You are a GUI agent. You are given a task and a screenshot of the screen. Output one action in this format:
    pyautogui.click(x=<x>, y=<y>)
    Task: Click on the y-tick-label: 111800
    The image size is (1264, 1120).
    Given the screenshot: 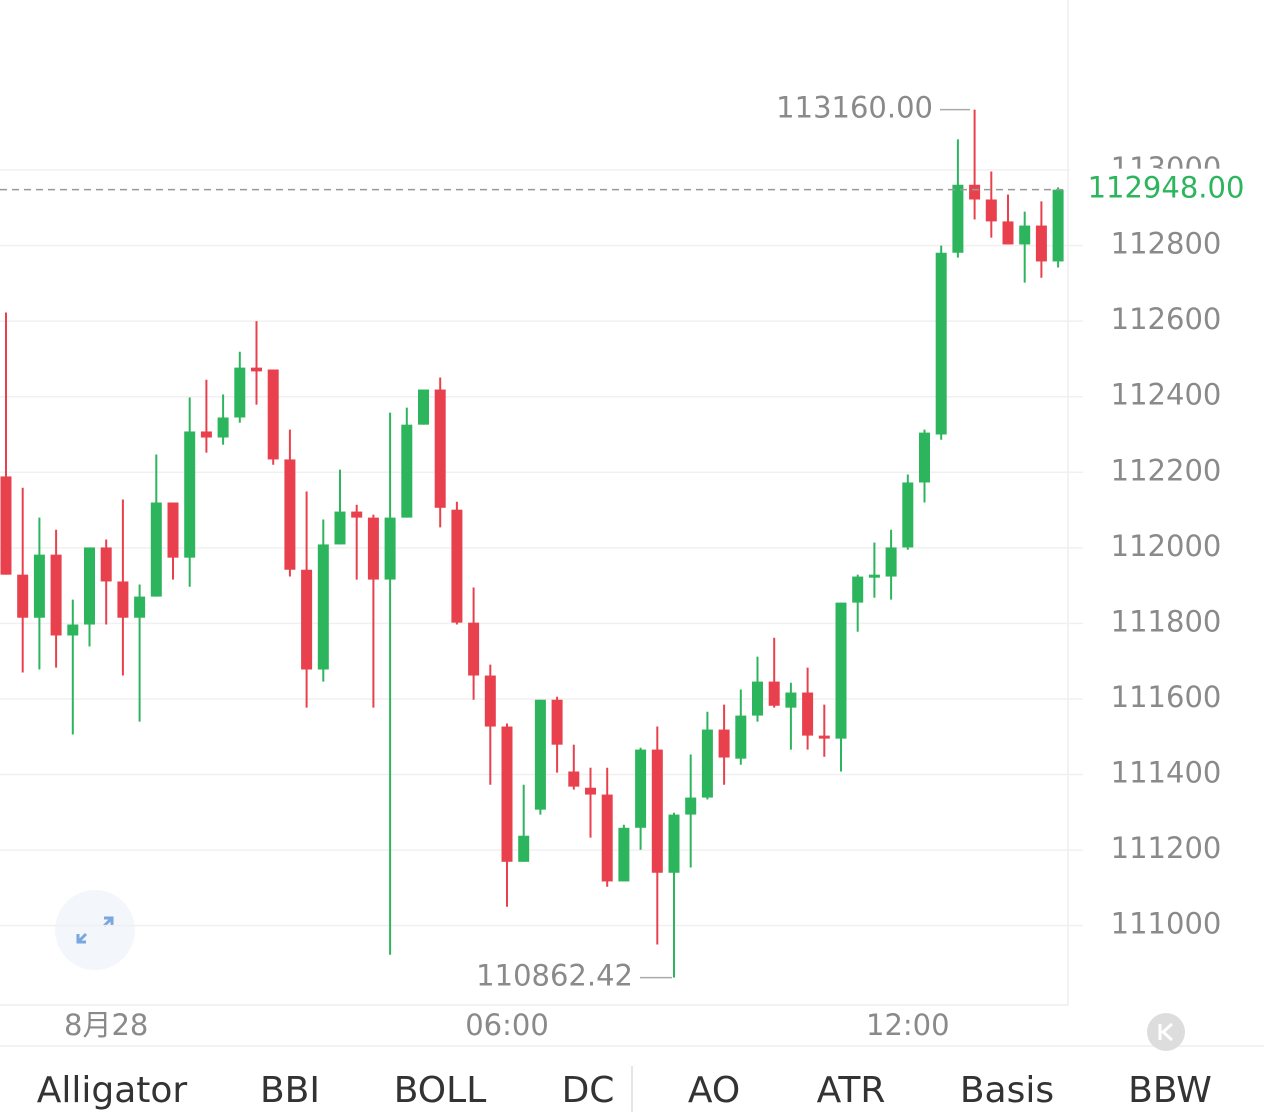 What is the action you would take?
    pyautogui.click(x=1166, y=621)
    